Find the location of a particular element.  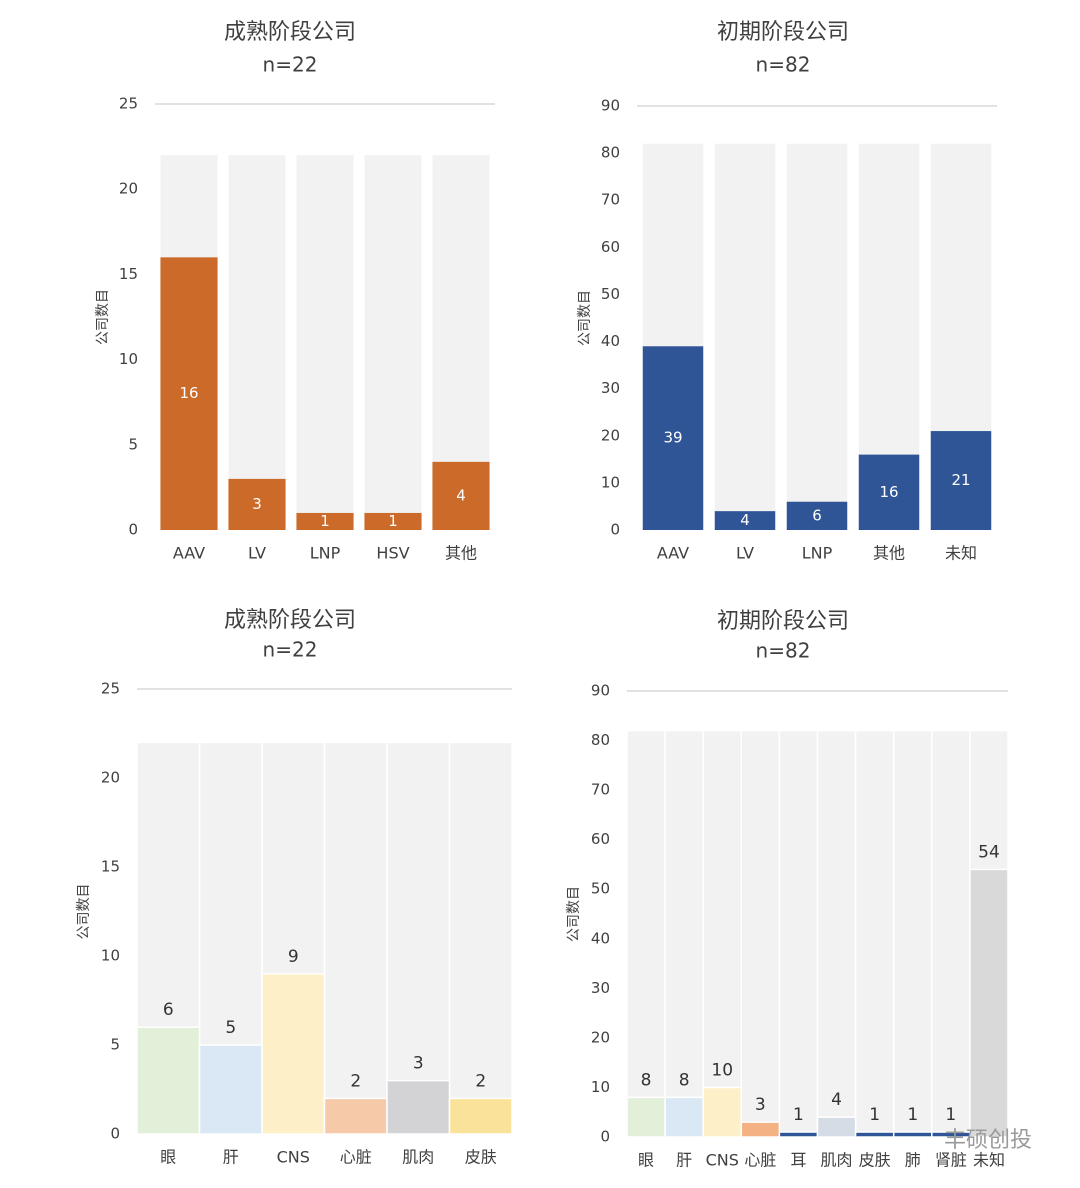

watermark: 丰硕创投 is located at coordinates (988, 1140).